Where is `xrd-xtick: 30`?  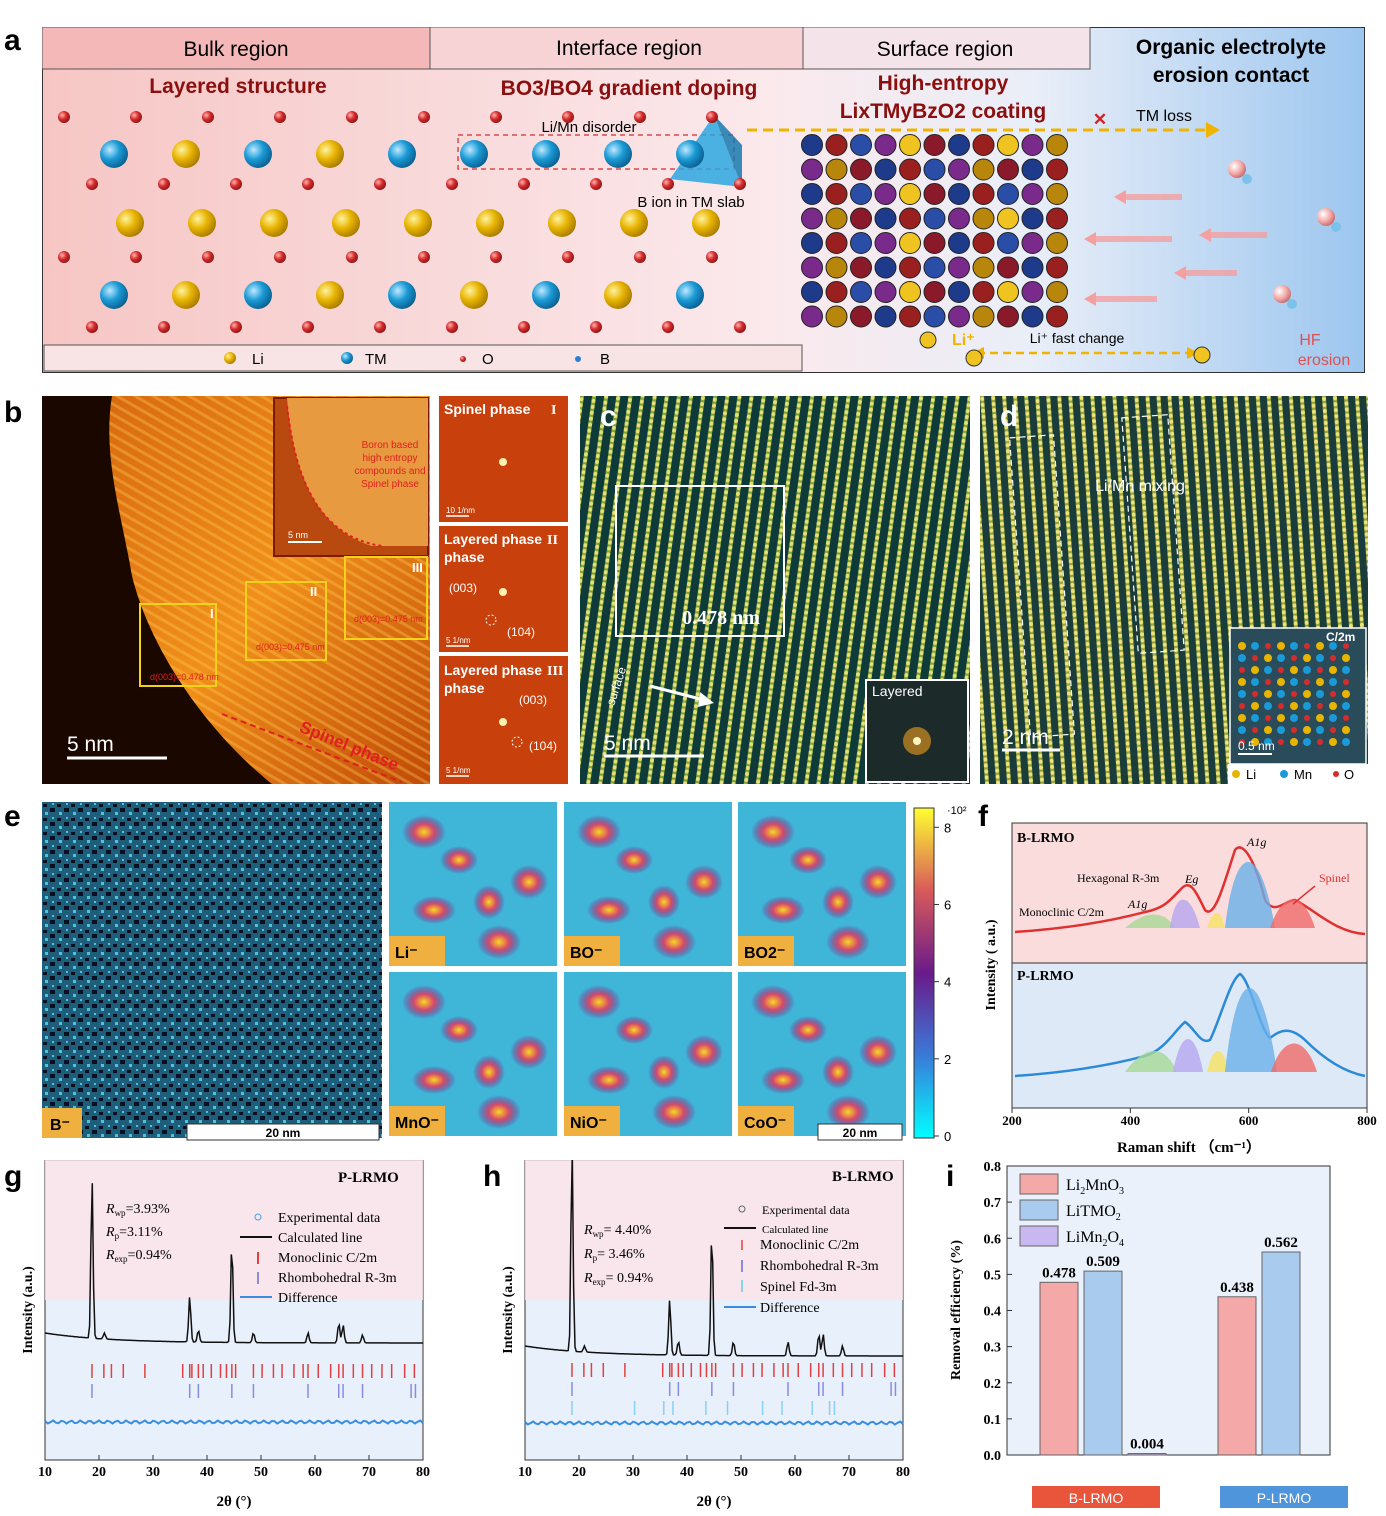
xrd-xtick: 30 is located at coordinates (633, 1472).